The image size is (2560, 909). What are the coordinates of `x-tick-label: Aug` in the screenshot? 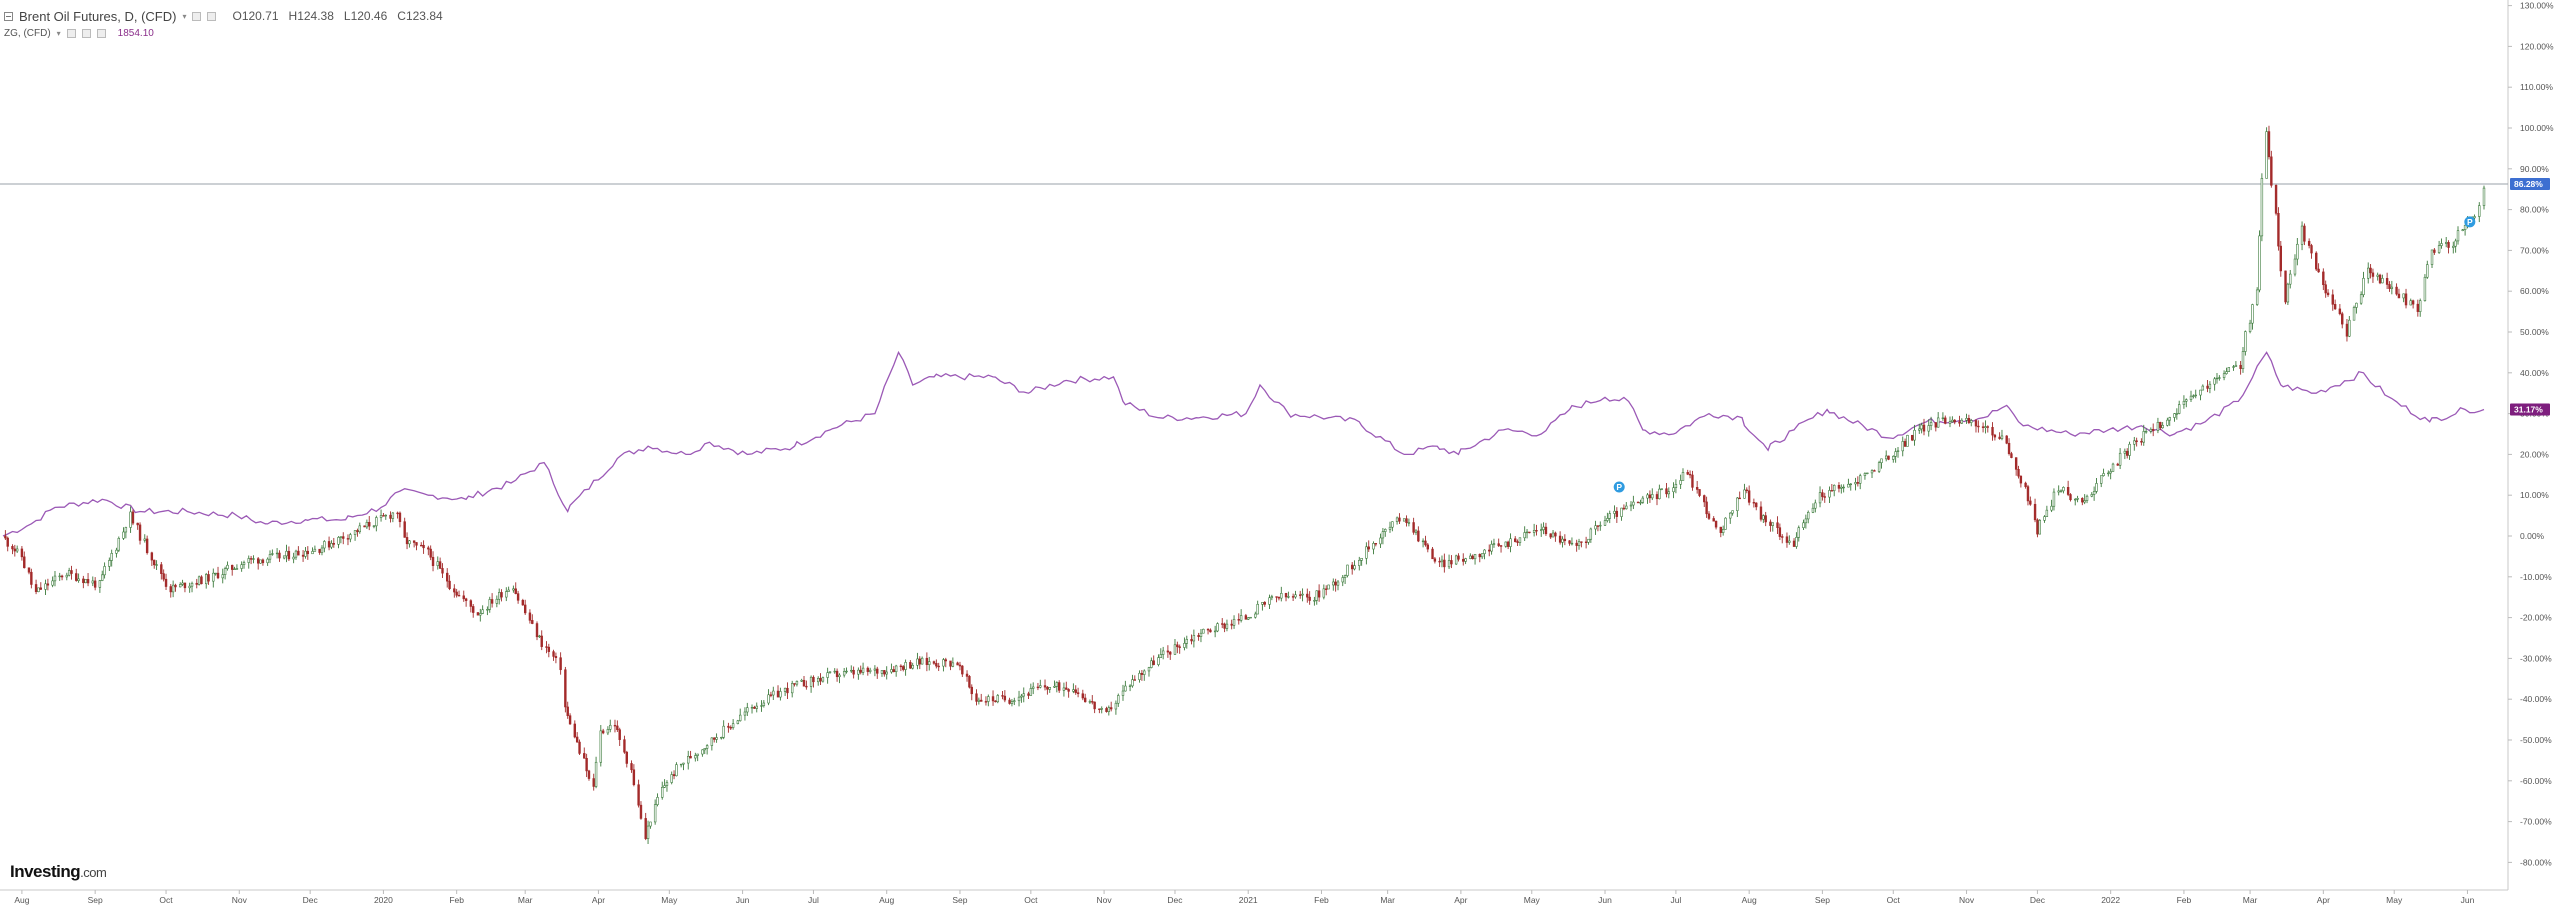 It's located at (21, 900).